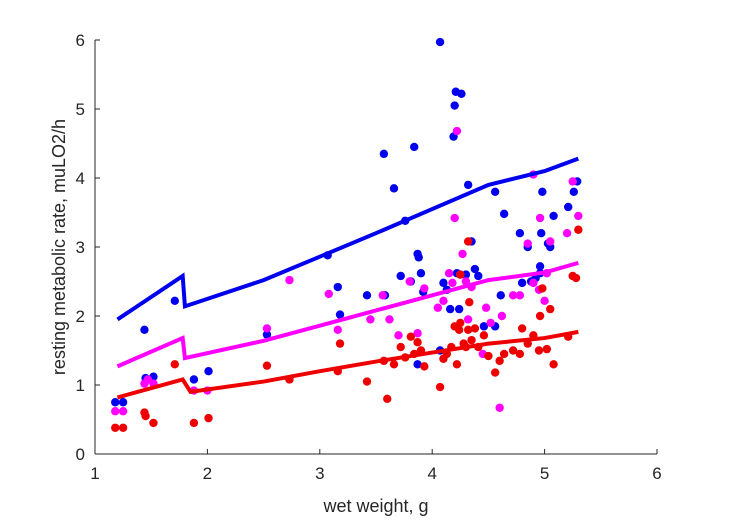  What do you see at coordinates (544, 473) in the screenshot?
I see `x-tick-label: 5` at bounding box center [544, 473].